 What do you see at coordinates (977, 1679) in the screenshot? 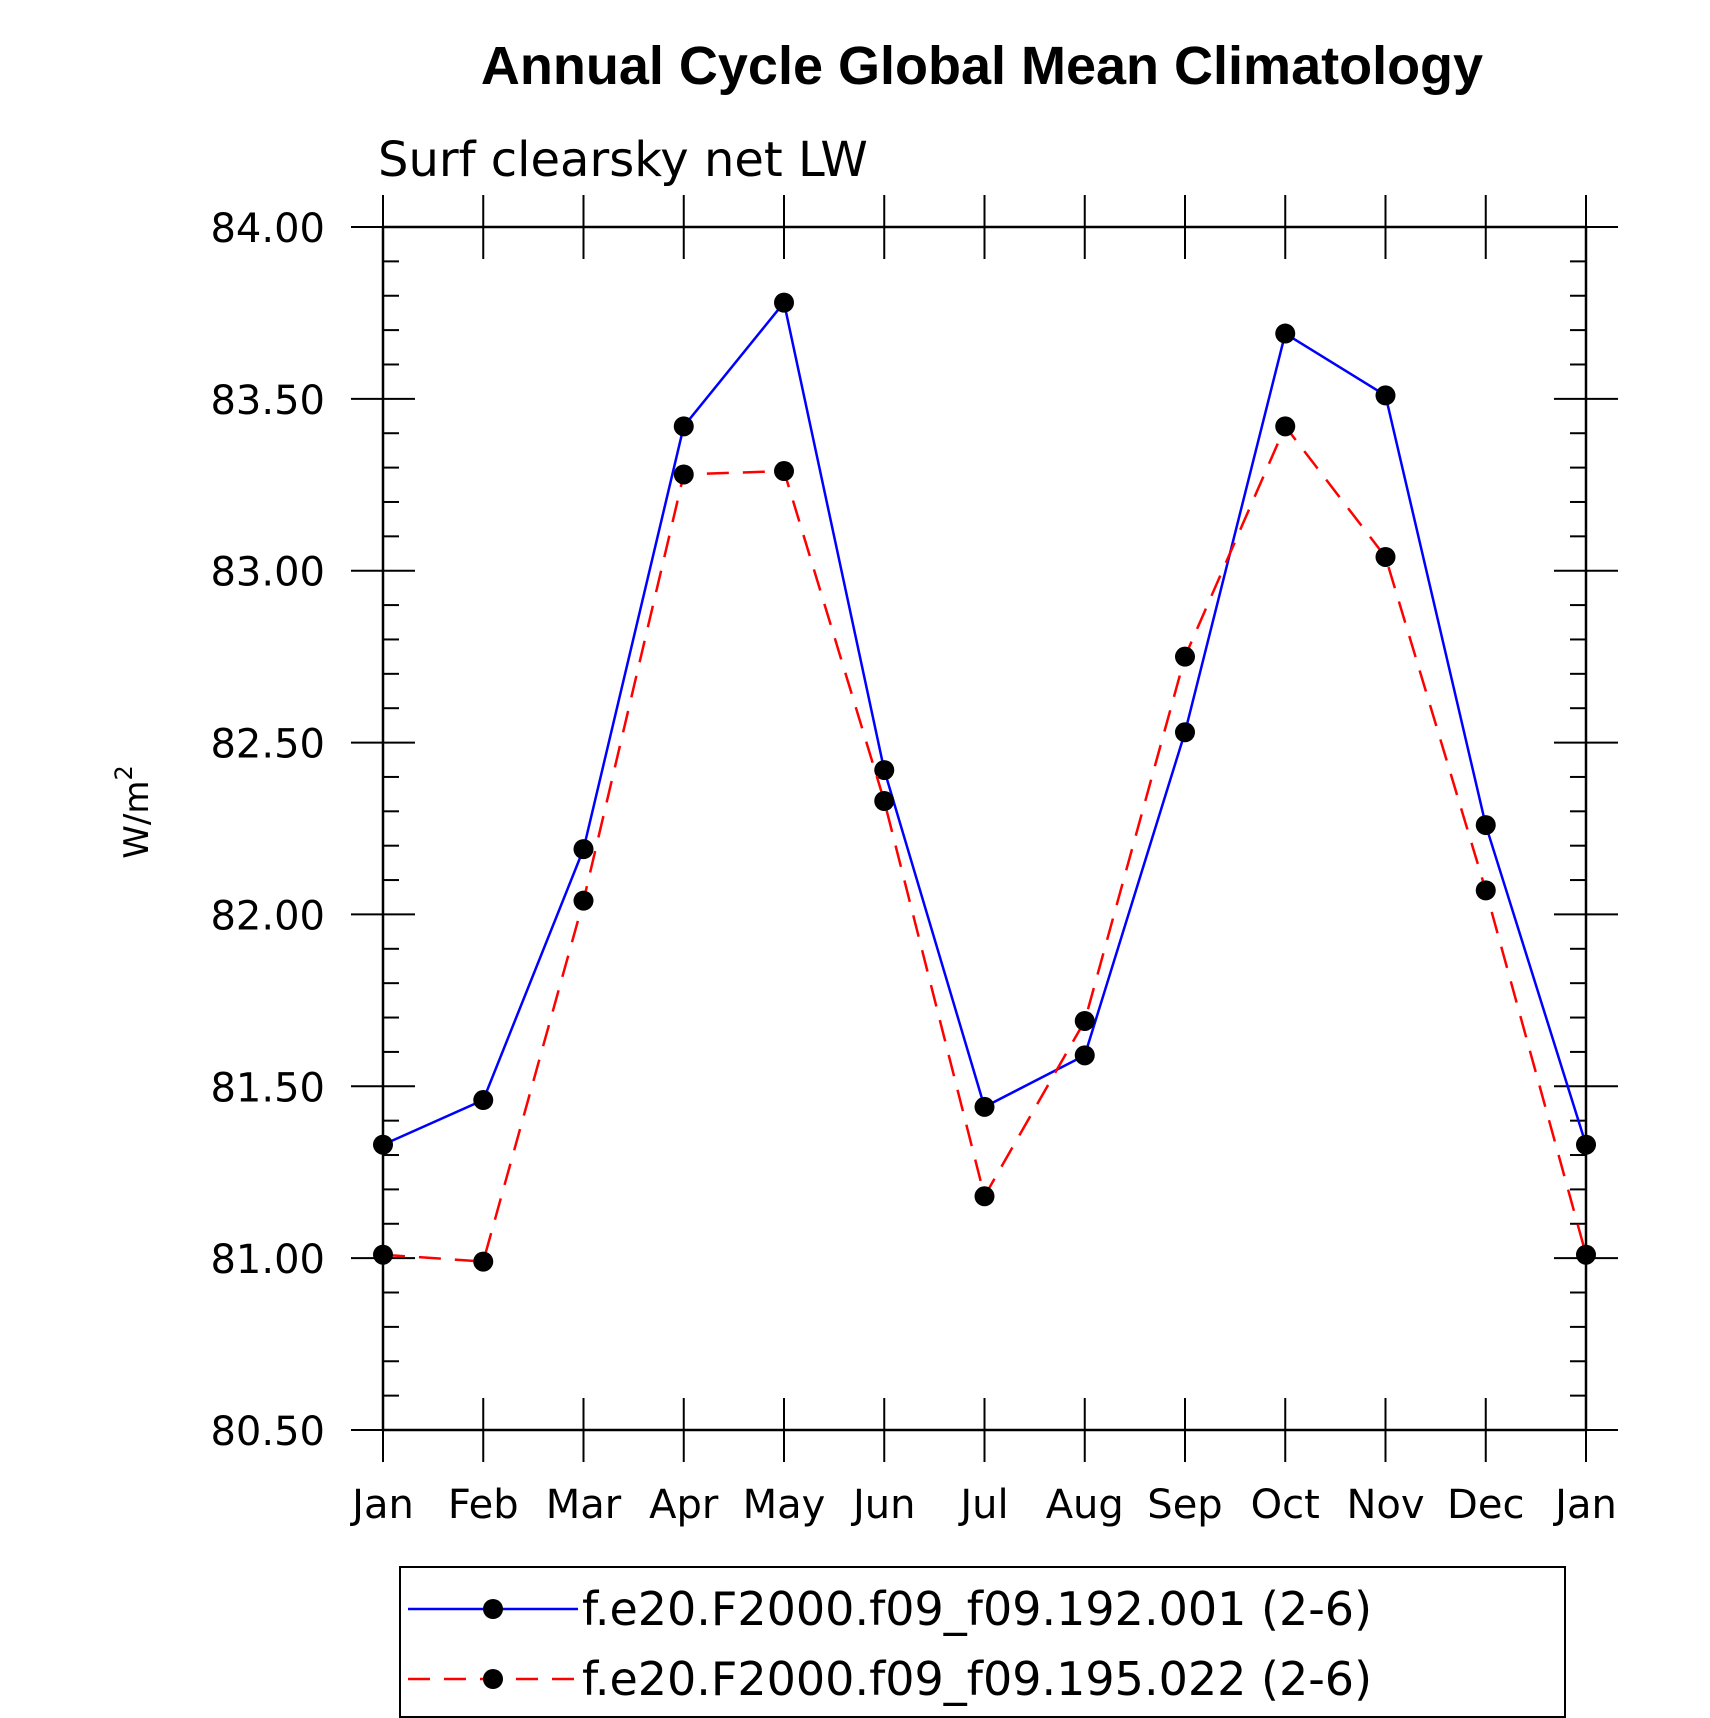
I see `legend-label: f.e20.F2000.f09_f09.195.022 (2-6)` at bounding box center [977, 1679].